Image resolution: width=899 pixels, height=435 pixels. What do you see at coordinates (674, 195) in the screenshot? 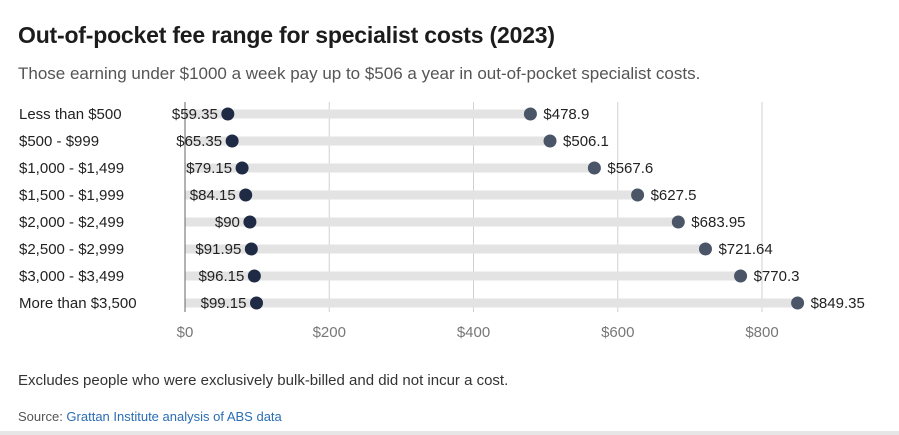
I see `high-value-label: $627.5` at bounding box center [674, 195].